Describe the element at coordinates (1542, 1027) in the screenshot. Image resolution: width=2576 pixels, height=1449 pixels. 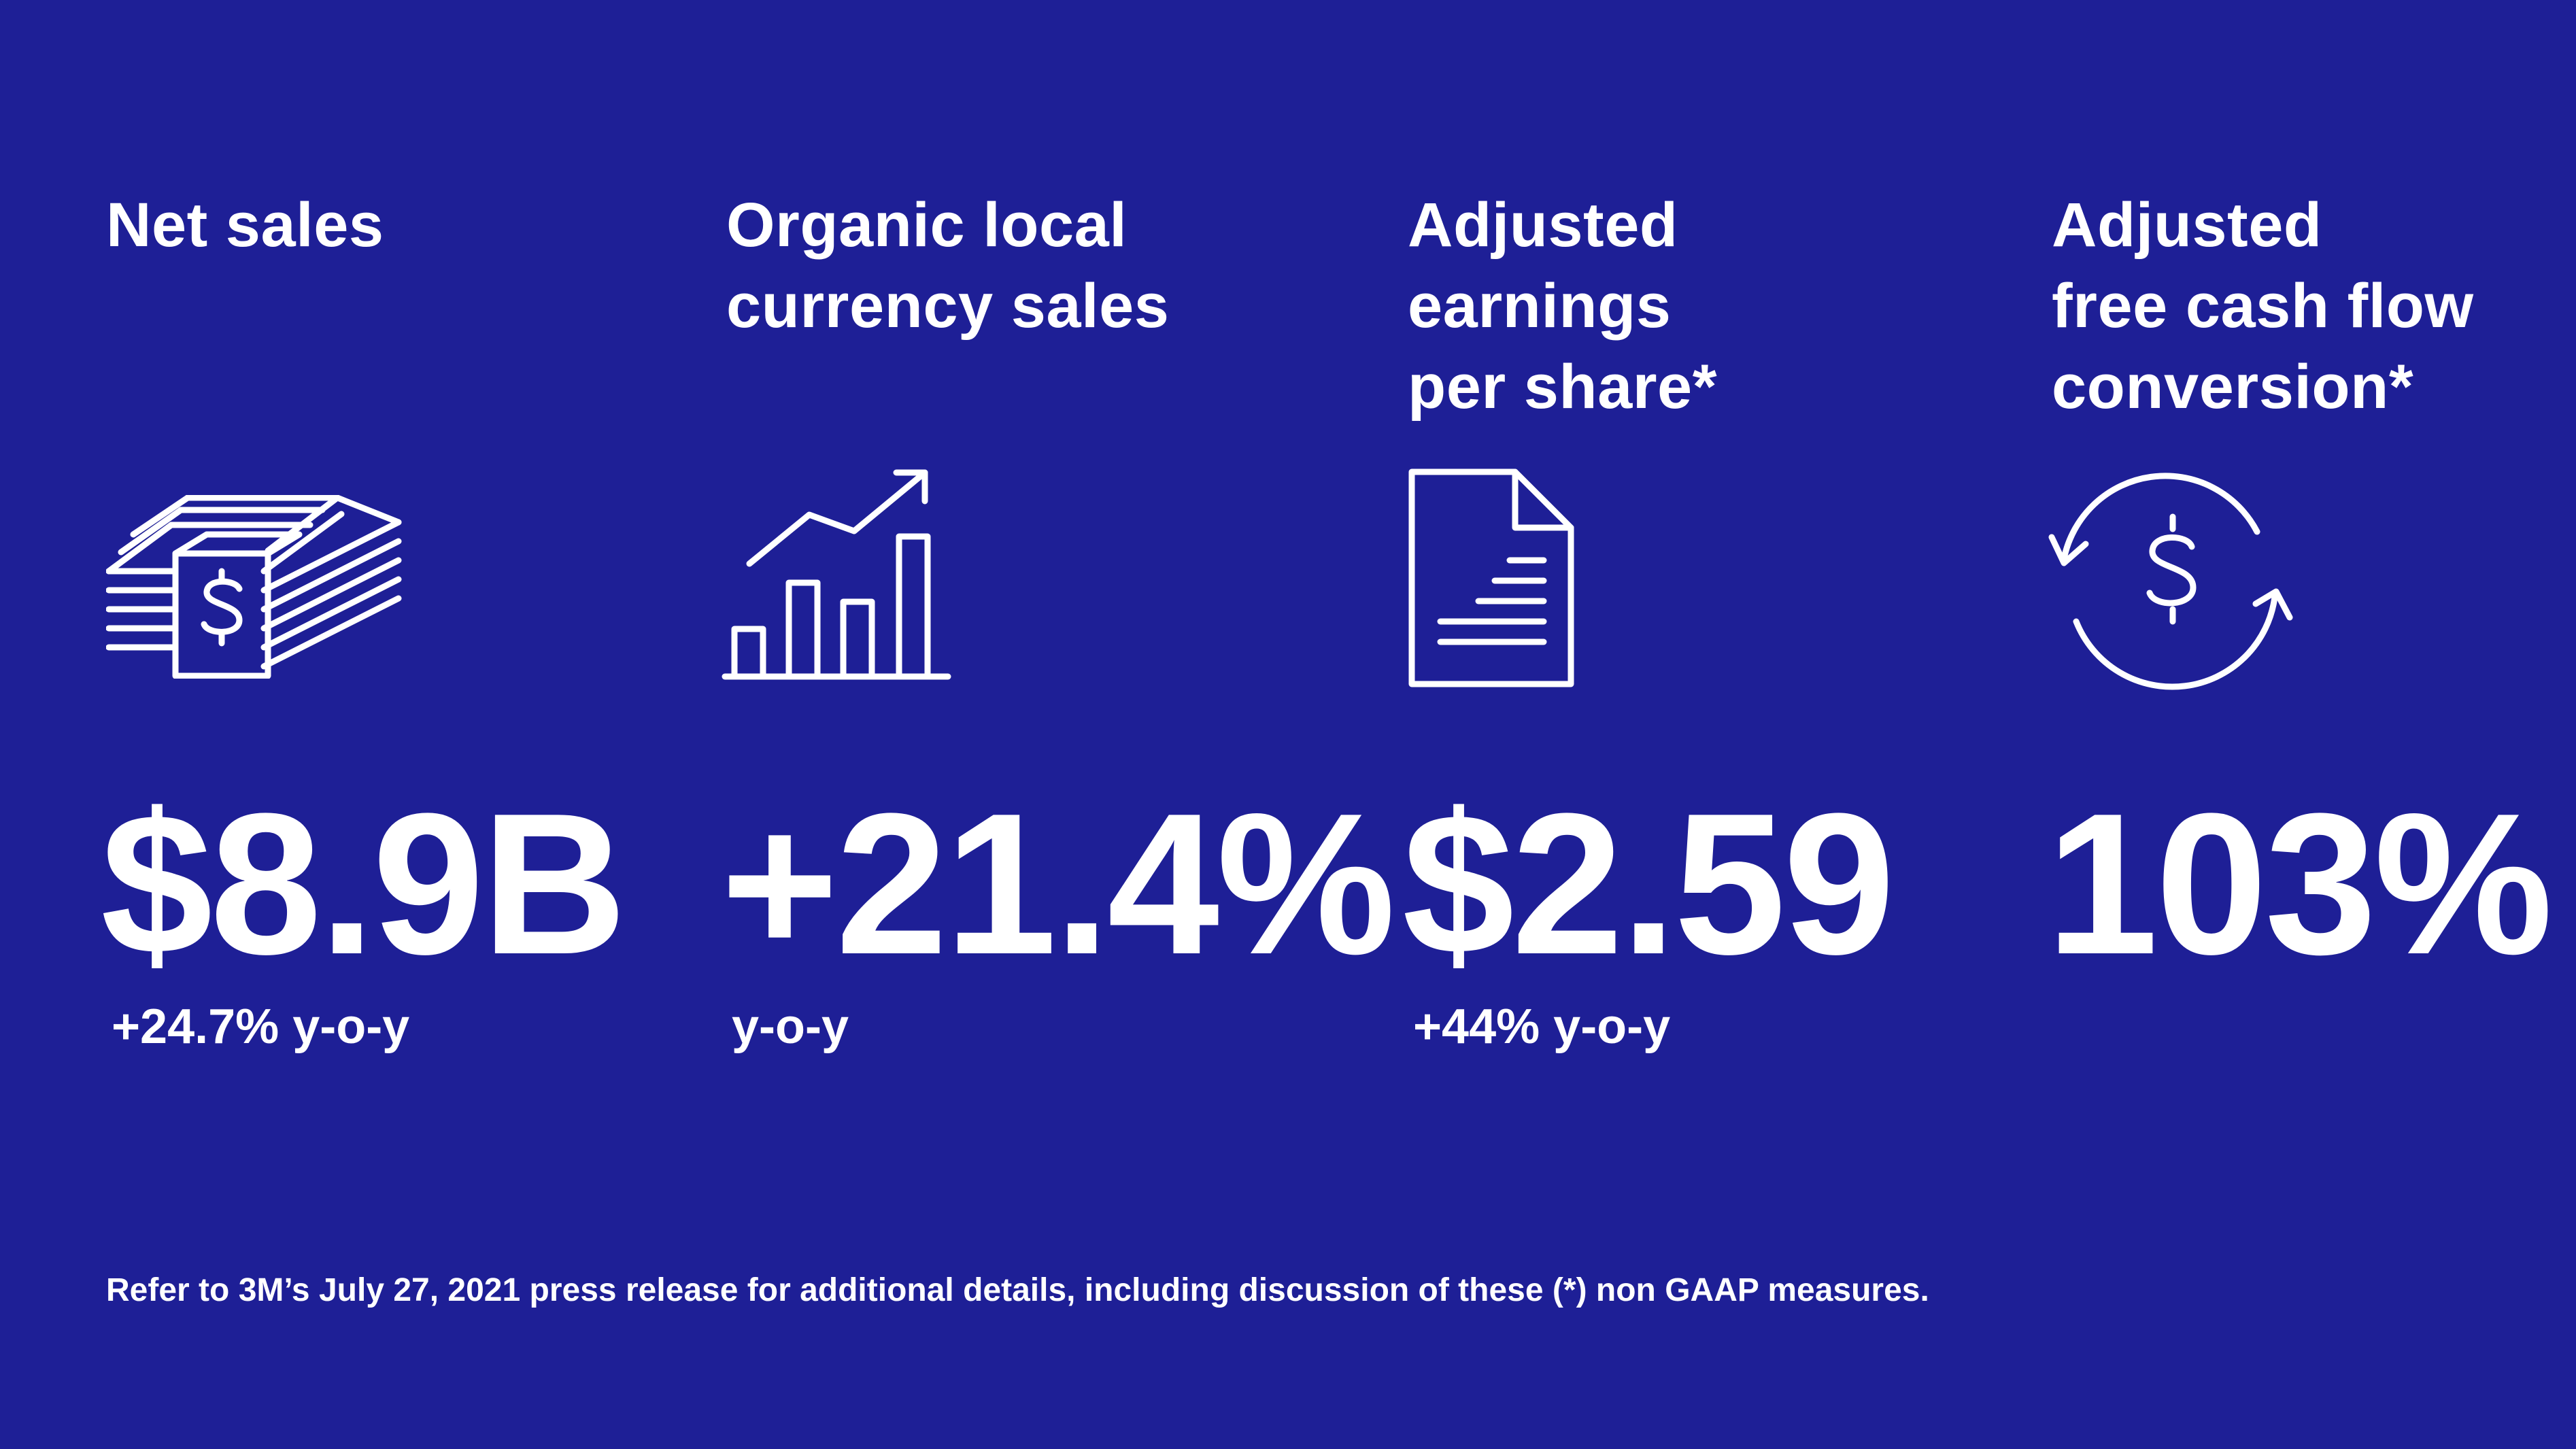
I see `metric-change: +44% y-o-y` at that location.